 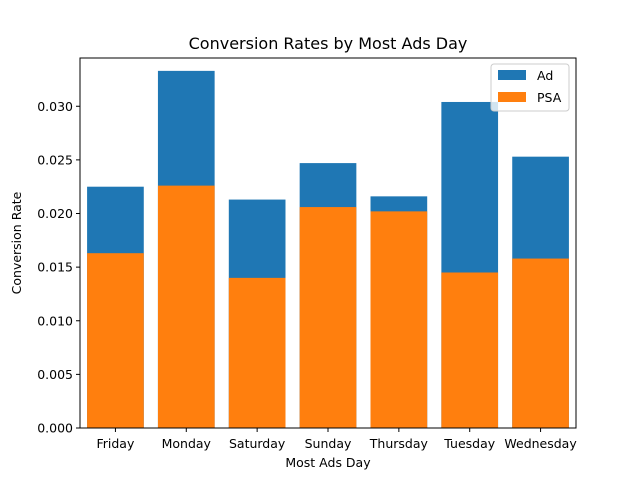 What do you see at coordinates (512, 97) in the screenshot?
I see `legend-swatch-psa` at bounding box center [512, 97].